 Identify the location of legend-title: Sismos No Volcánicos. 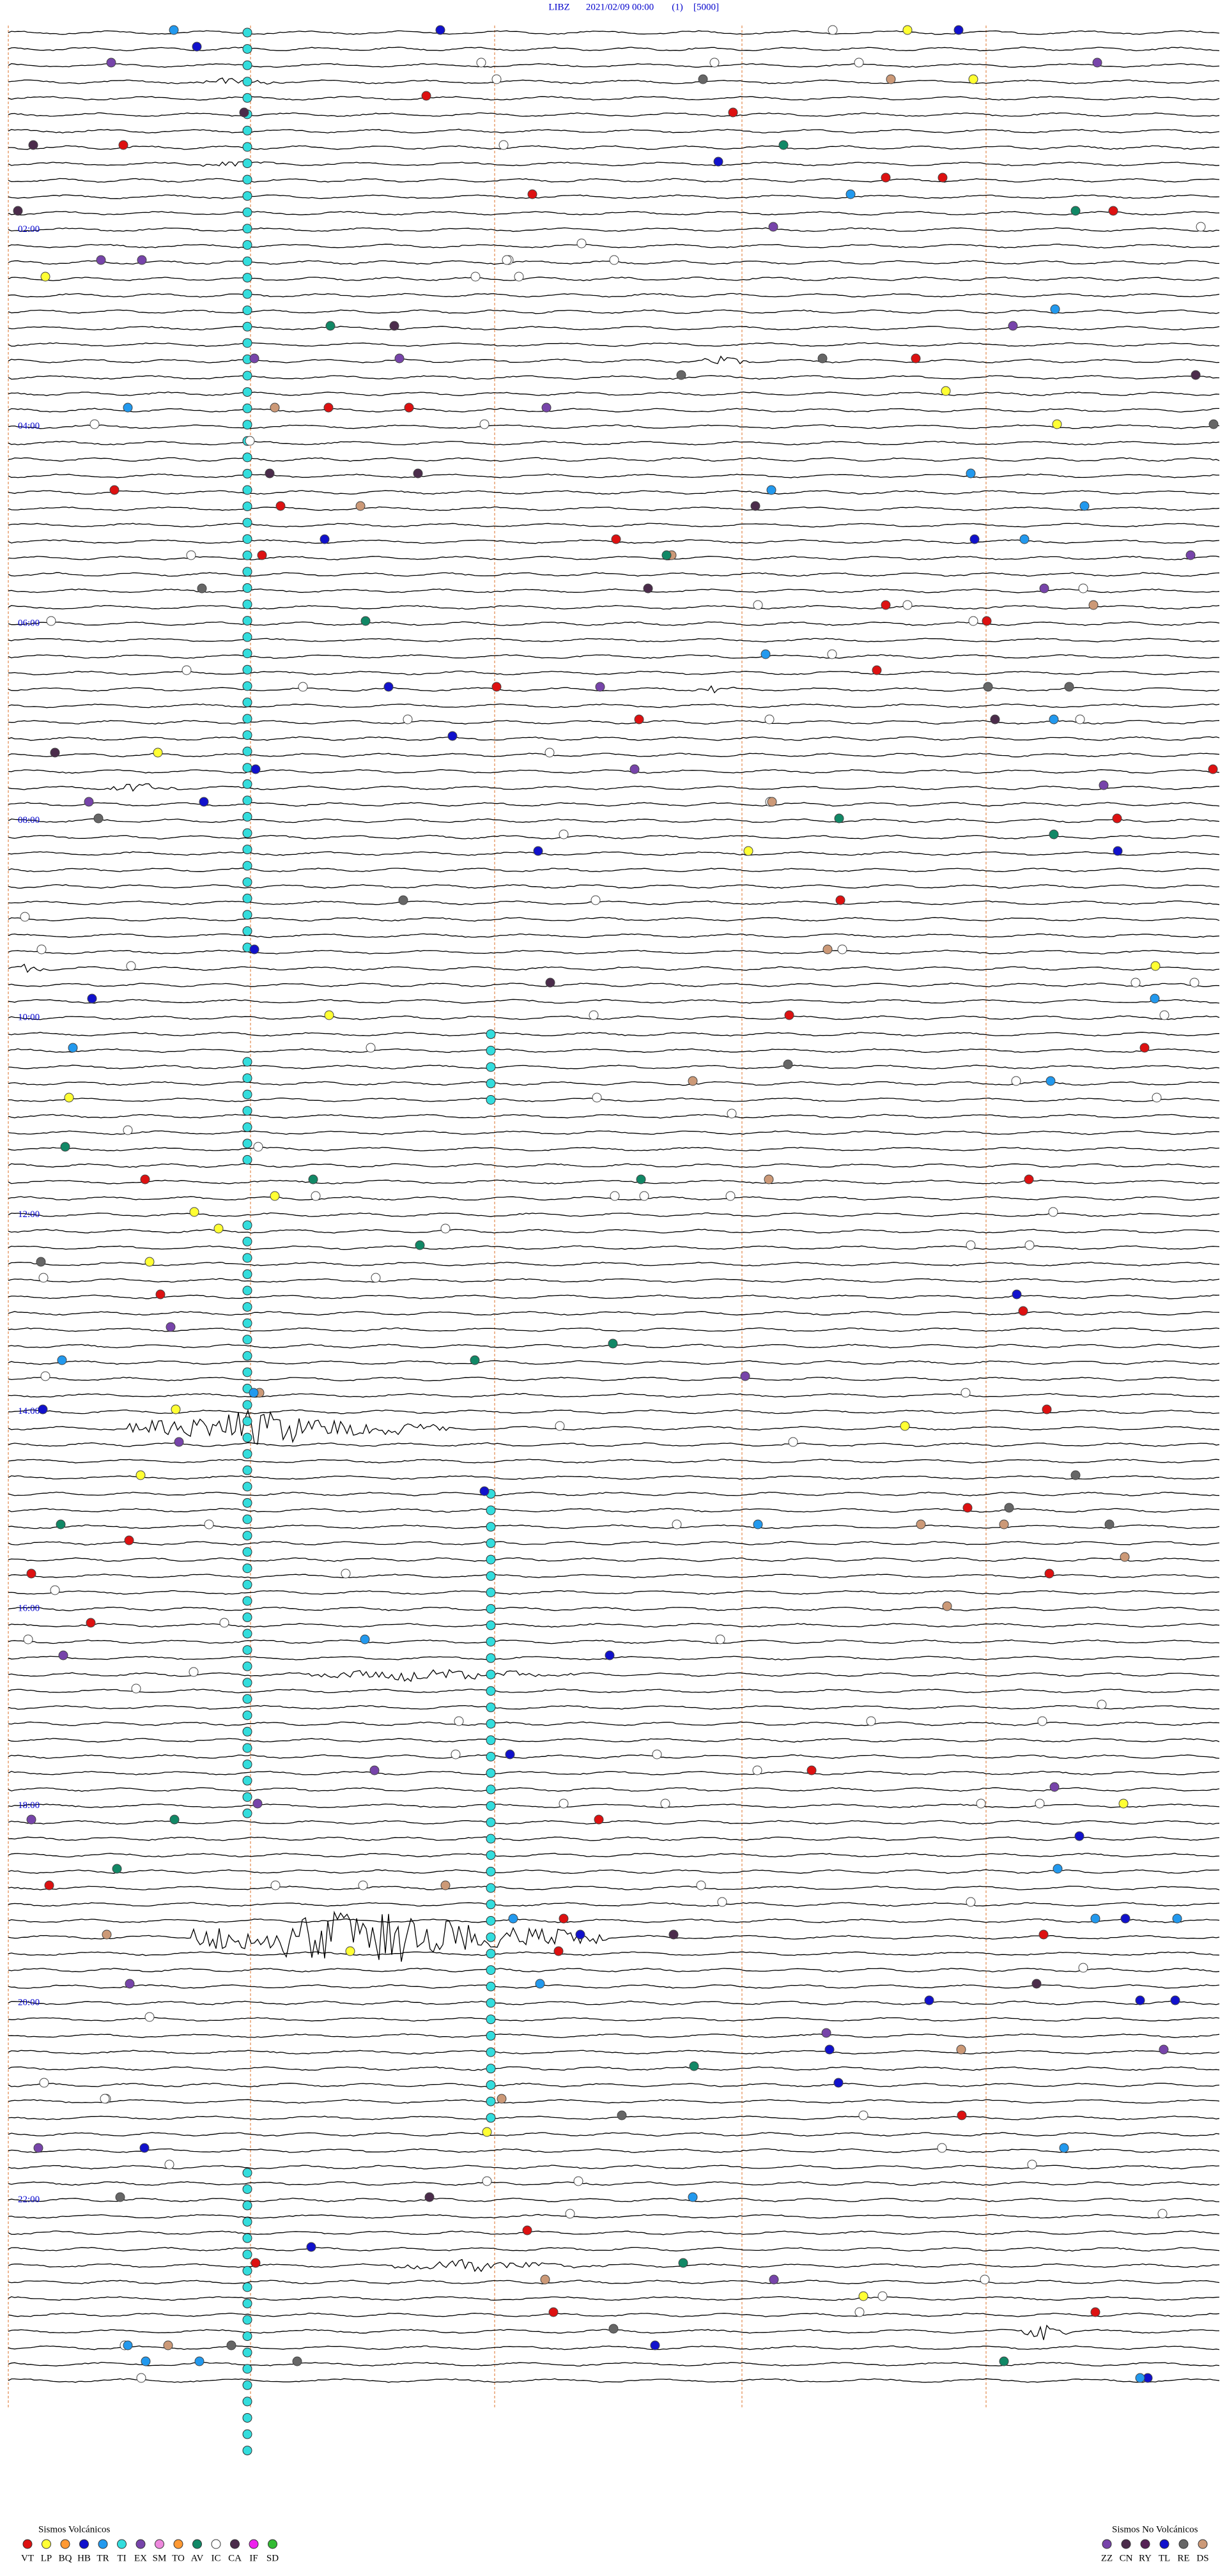
(1155, 2529).